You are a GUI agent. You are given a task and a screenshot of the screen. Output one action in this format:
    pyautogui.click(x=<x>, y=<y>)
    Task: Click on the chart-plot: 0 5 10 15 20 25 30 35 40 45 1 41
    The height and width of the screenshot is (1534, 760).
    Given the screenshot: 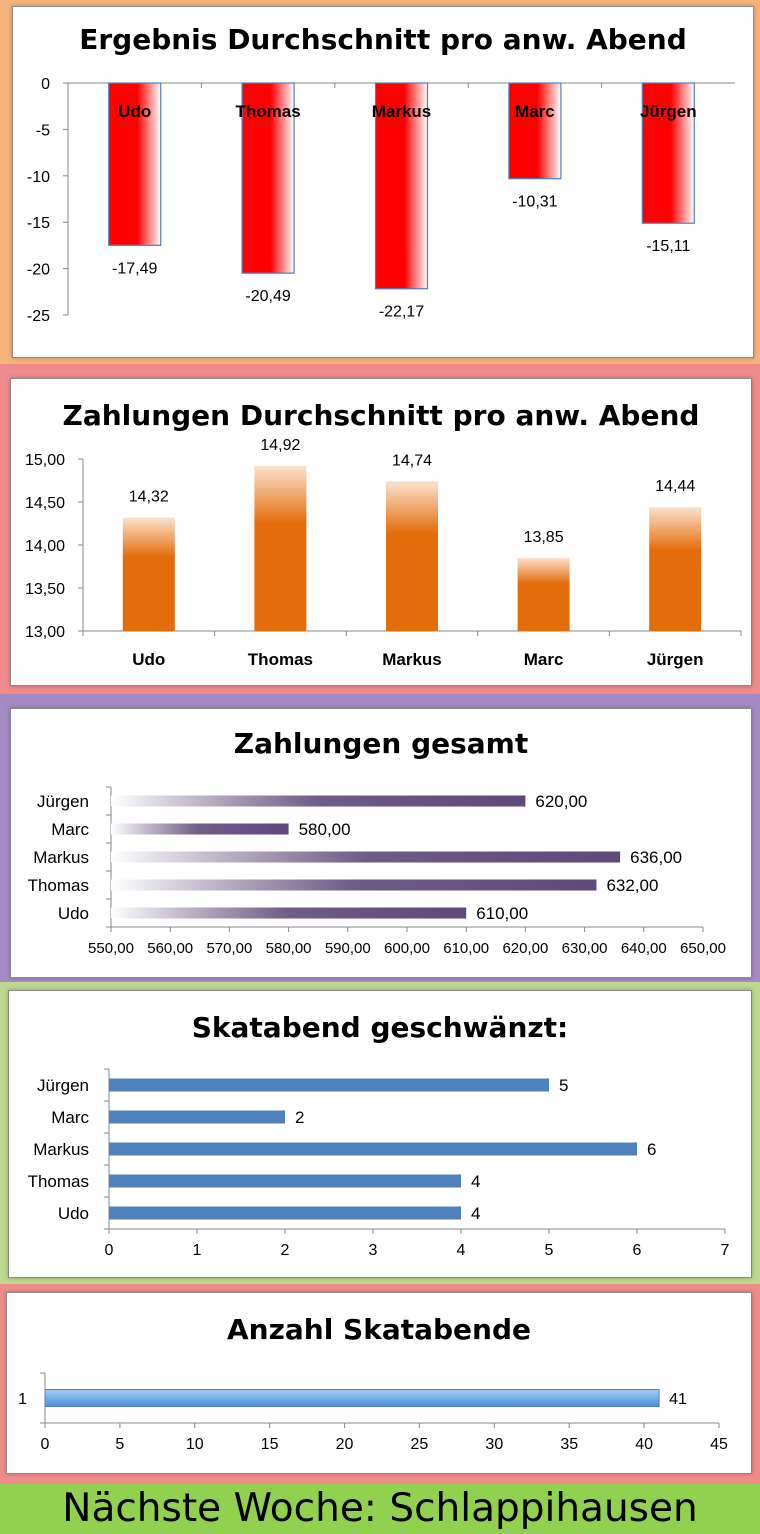 What is the action you would take?
    pyautogui.click(x=373, y=1412)
    